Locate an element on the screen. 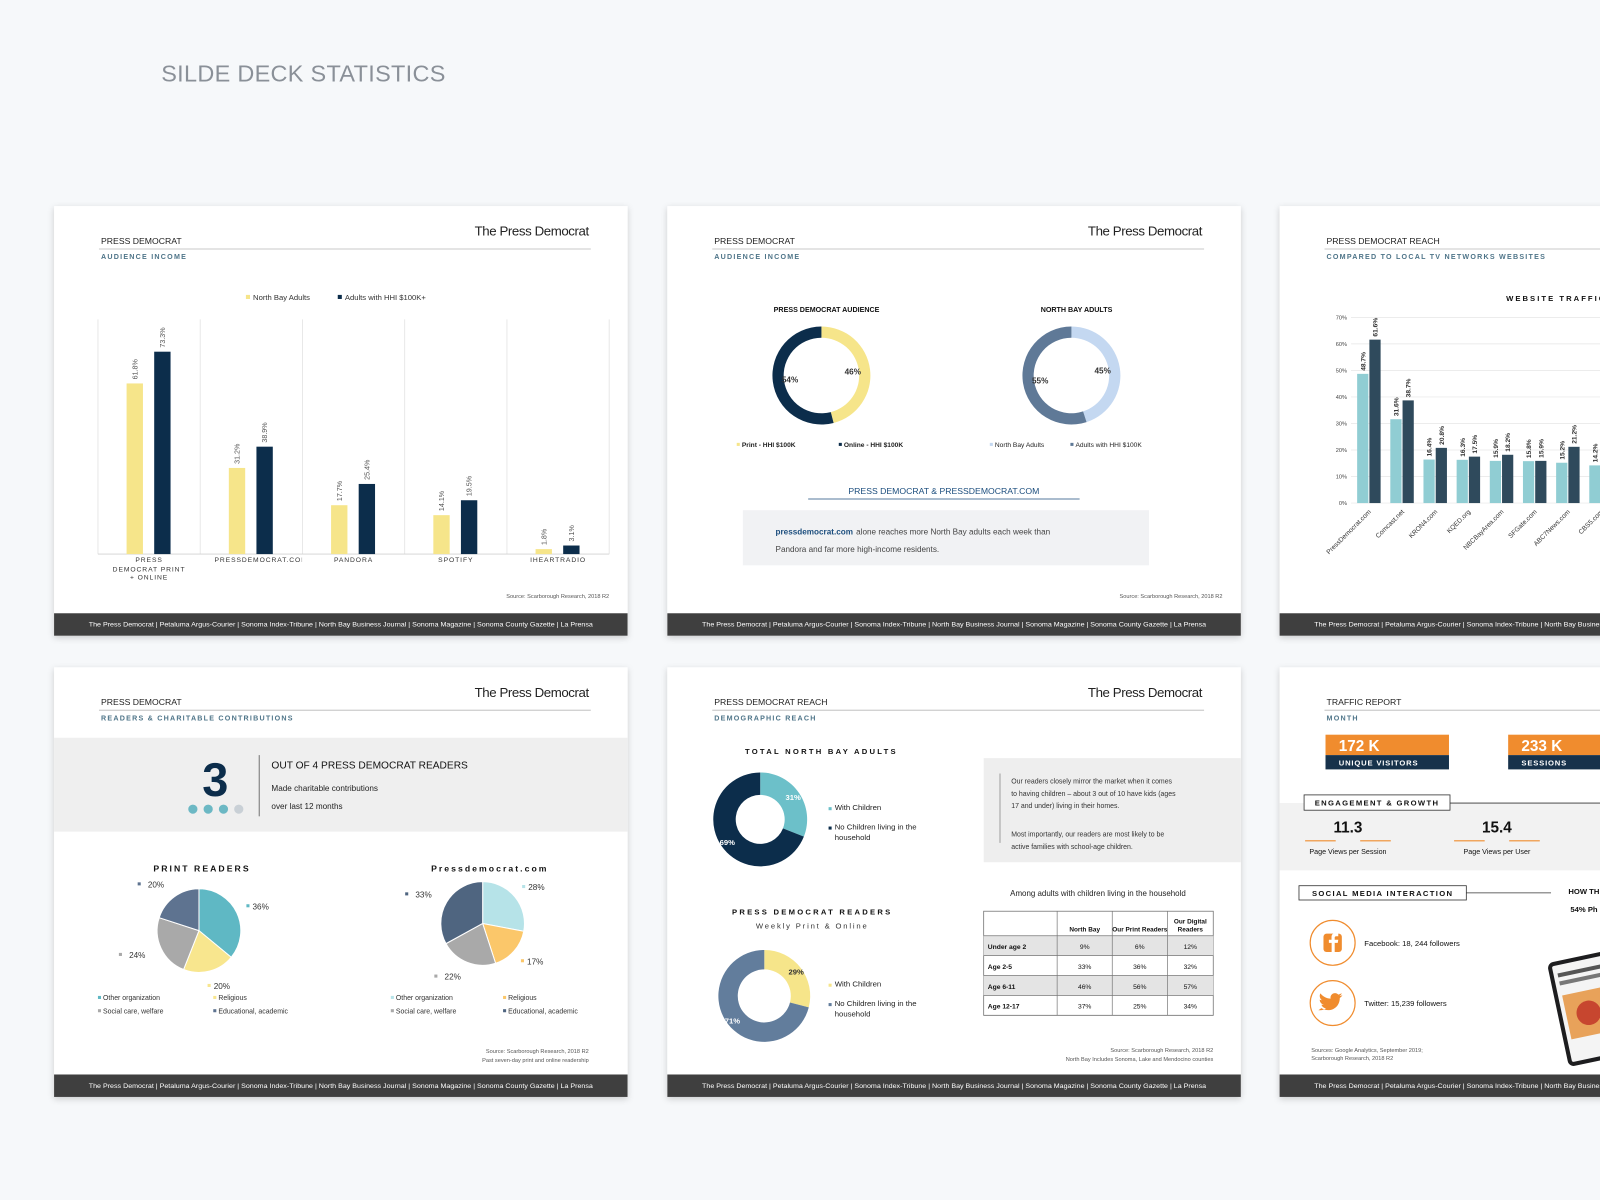 The height and width of the screenshot is (1200, 1600). legend-label: Print - HHI $100K is located at coordinates (769, 445).